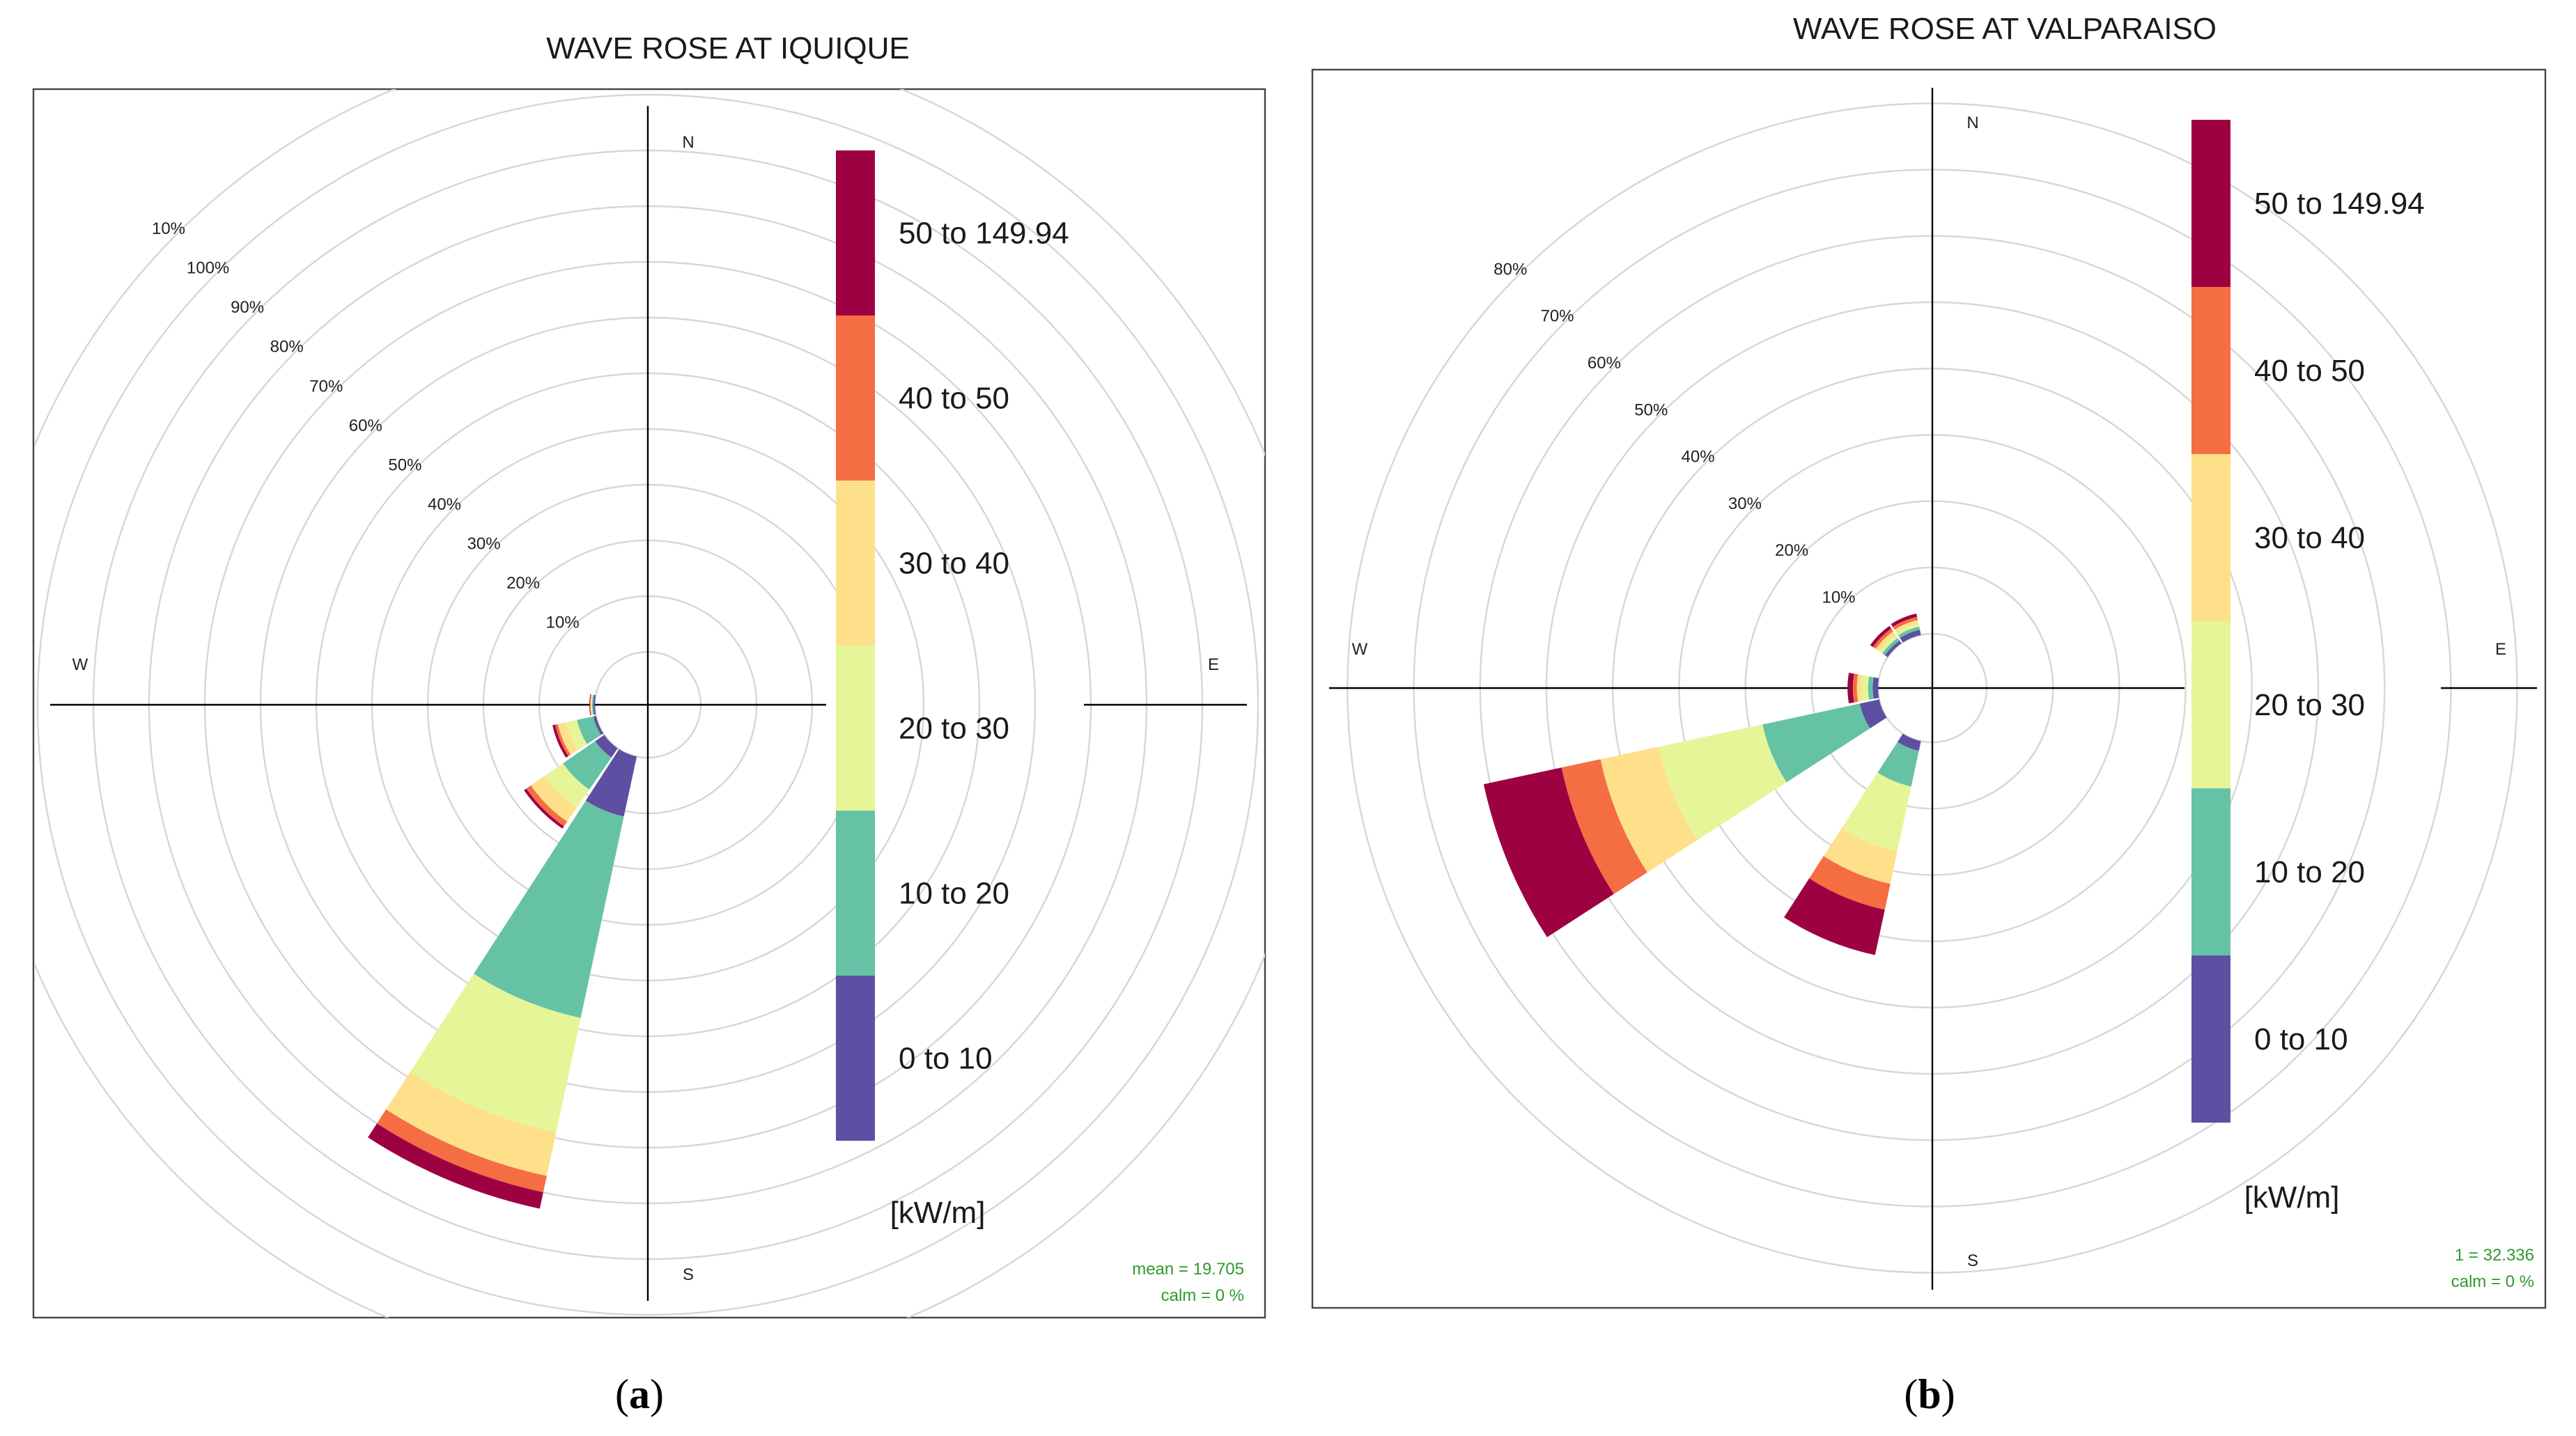 The height and width of the screenshot is (1436, 2576). I want to click on chart-title: WAVE ROSE AT IQUIQUE, so click(728, 48).